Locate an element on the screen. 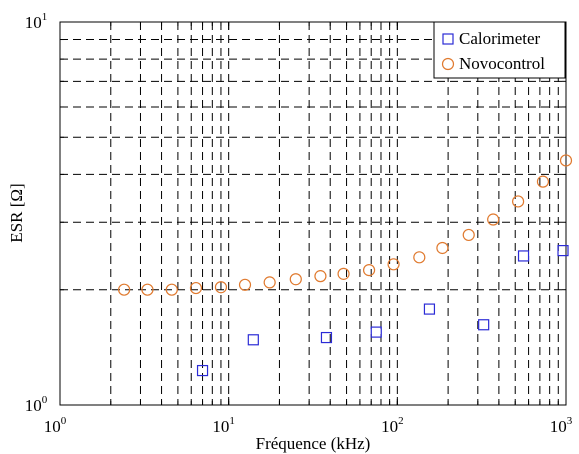  y-tick-label: 10⁰ is located at coordinates (36, 404).